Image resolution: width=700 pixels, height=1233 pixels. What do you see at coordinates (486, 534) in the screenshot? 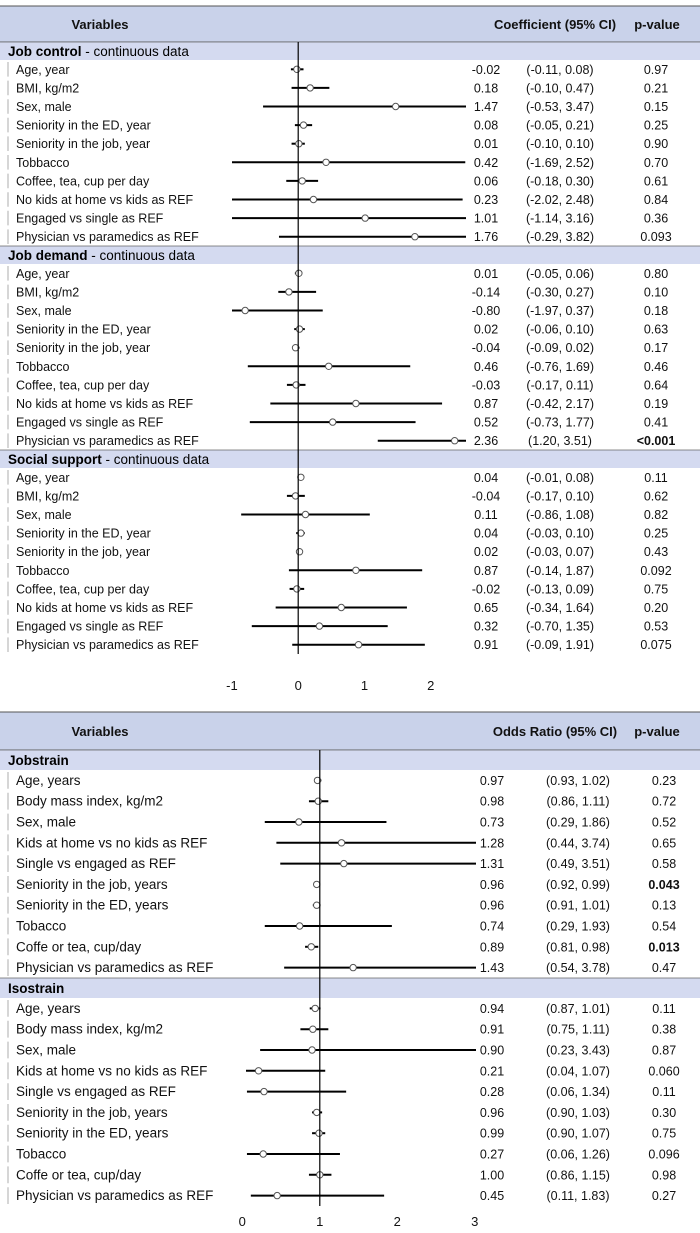
I see `estimate-value: 0.04` at bounding box center [486, 534].